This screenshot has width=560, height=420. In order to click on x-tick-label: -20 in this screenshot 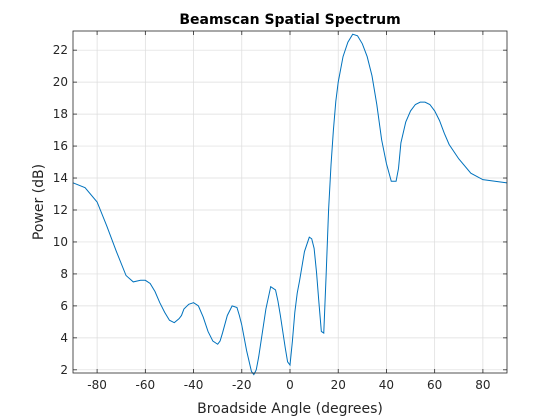, I will do `click(242, 385)`.